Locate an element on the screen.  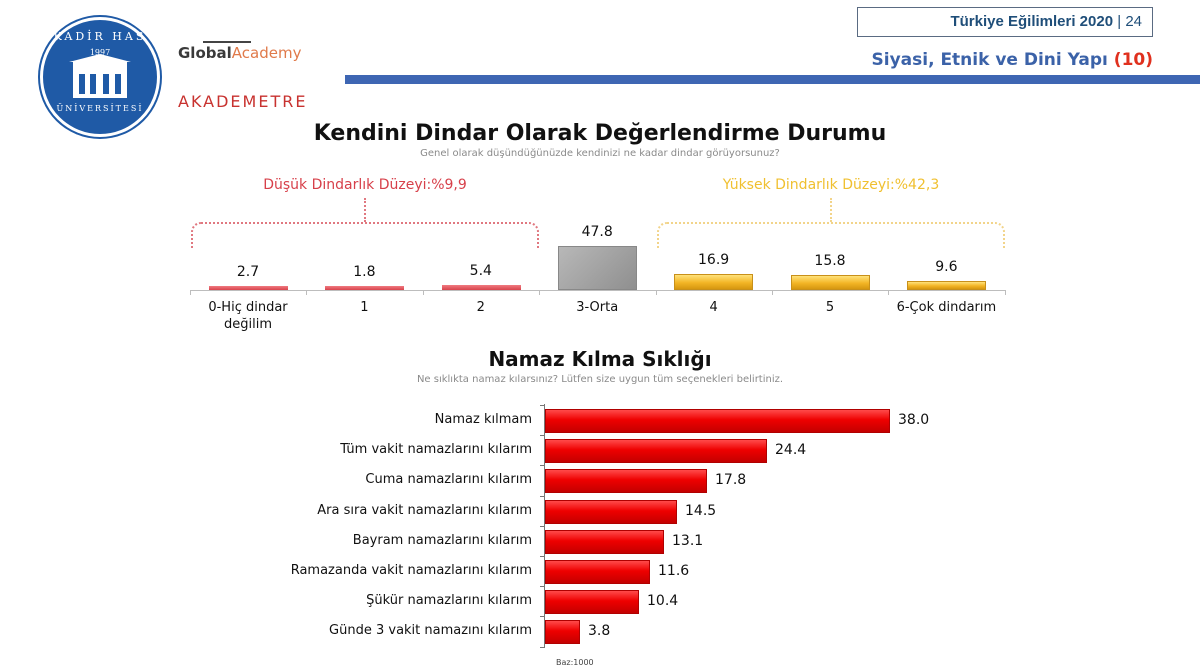
page-number: 24 is located at coordinates (1133, 21).